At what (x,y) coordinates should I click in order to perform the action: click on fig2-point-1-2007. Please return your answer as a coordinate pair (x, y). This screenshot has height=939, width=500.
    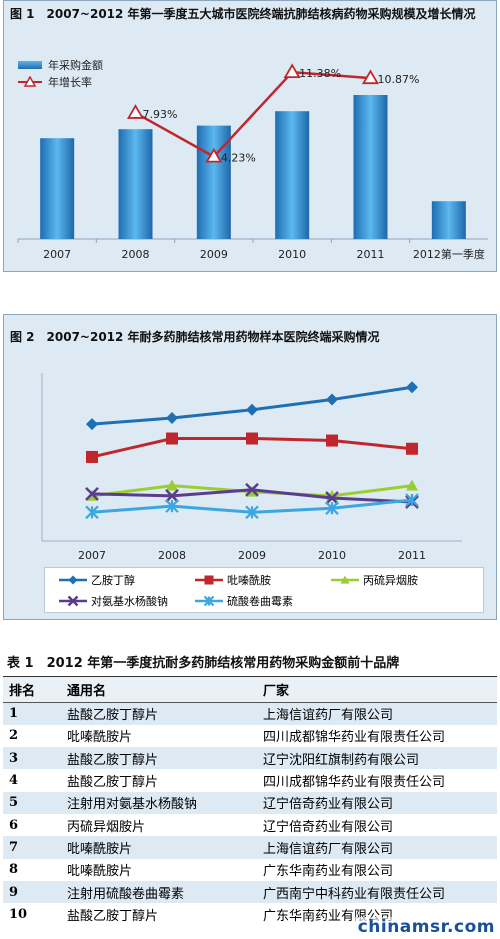
    Looking at the image, I should click on (92, 456).